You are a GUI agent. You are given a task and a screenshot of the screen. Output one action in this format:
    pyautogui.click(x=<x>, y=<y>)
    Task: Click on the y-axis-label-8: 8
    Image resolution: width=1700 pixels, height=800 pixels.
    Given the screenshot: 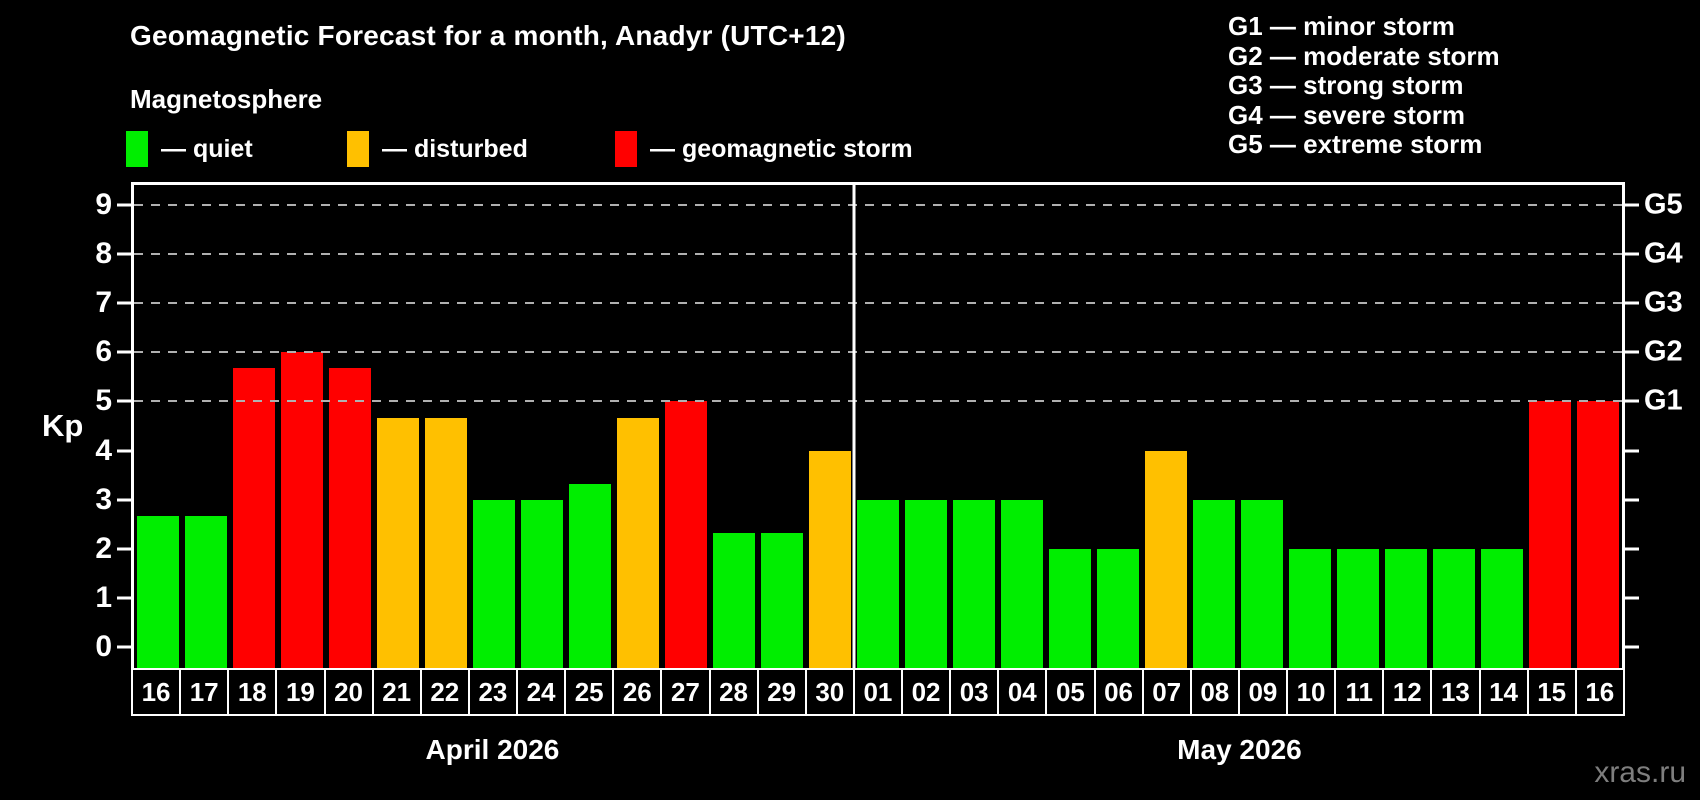 What is the action you would take?
    pyautogui.click(x=103, y=253)
    